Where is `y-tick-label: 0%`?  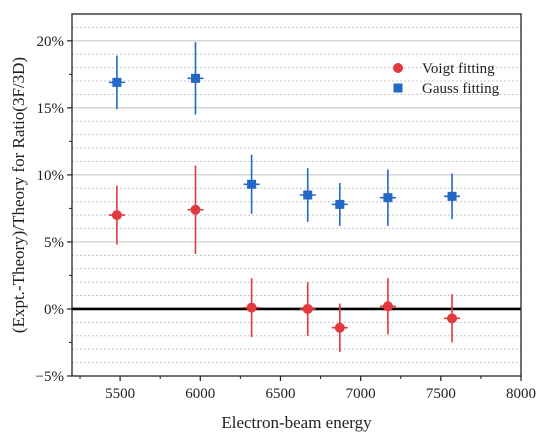 y-tick-label: 0% is located at coordinates (54, 310).